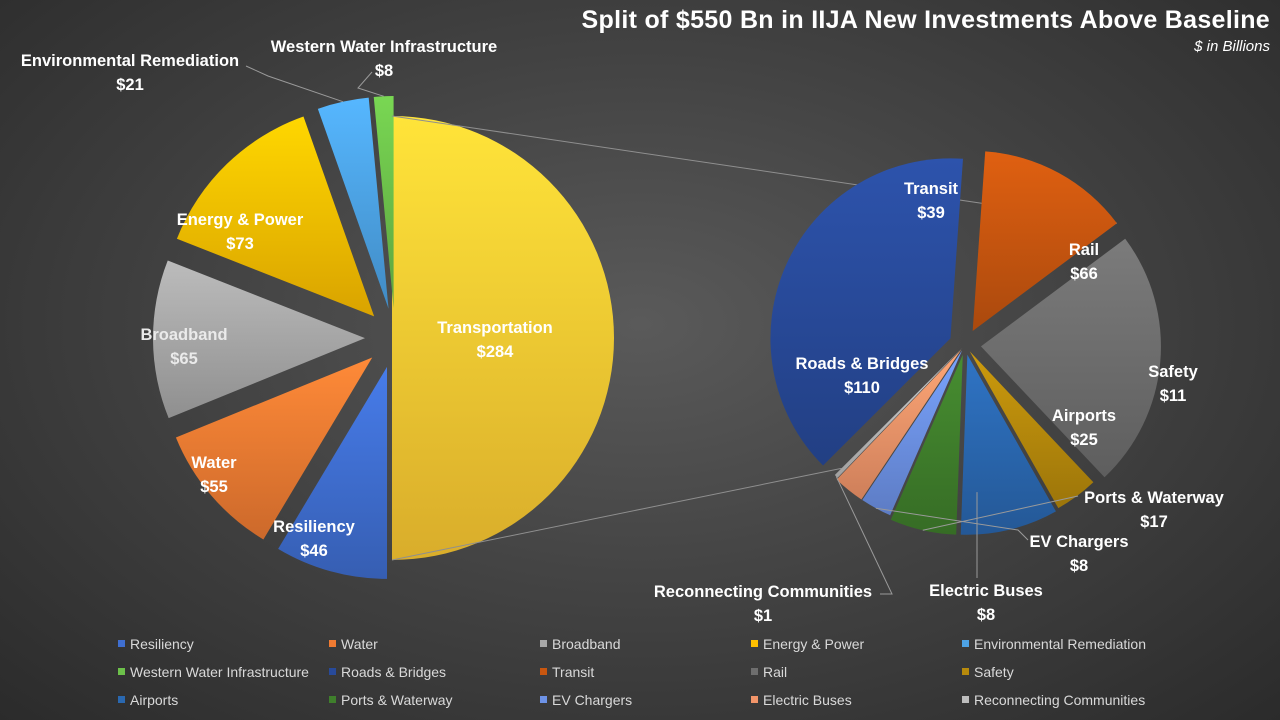  I want to click on legend-item-rail: Rail, so click(856, 671).